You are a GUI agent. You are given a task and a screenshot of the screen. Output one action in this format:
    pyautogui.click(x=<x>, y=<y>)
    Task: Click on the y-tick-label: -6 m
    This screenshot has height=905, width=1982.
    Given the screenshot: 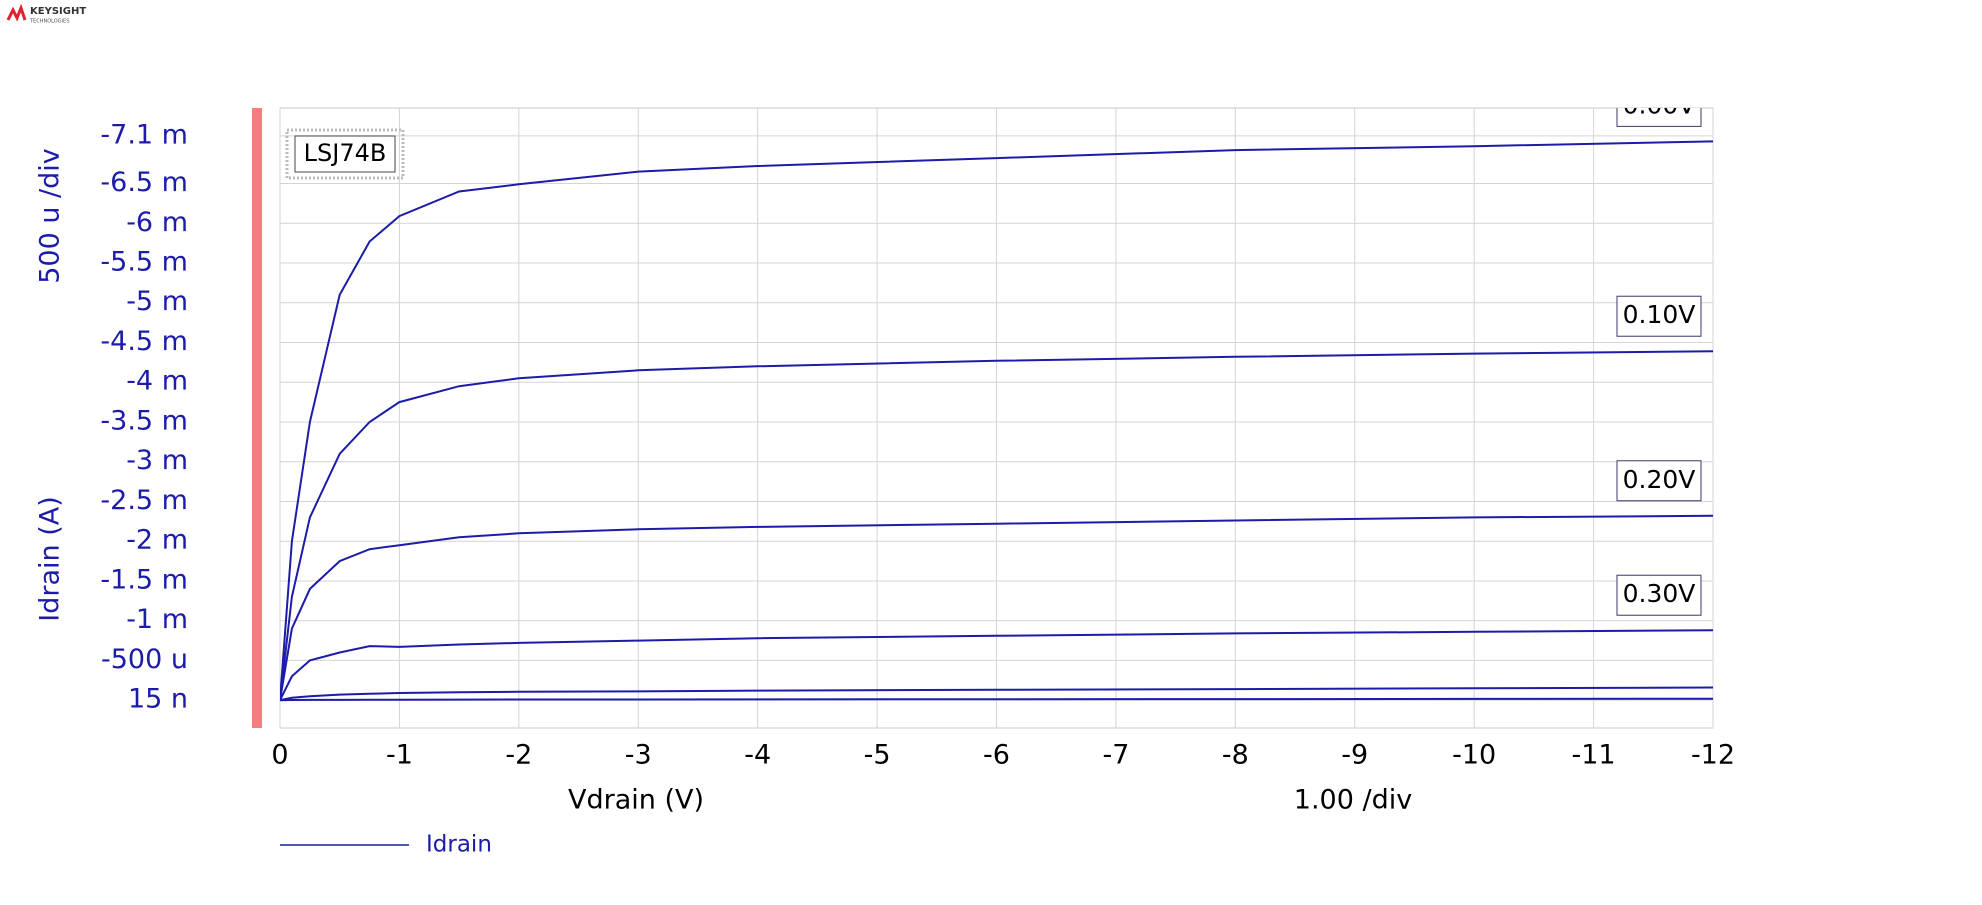 What is the action you would take?
    pyautogui.click(x=157, y=222)
    